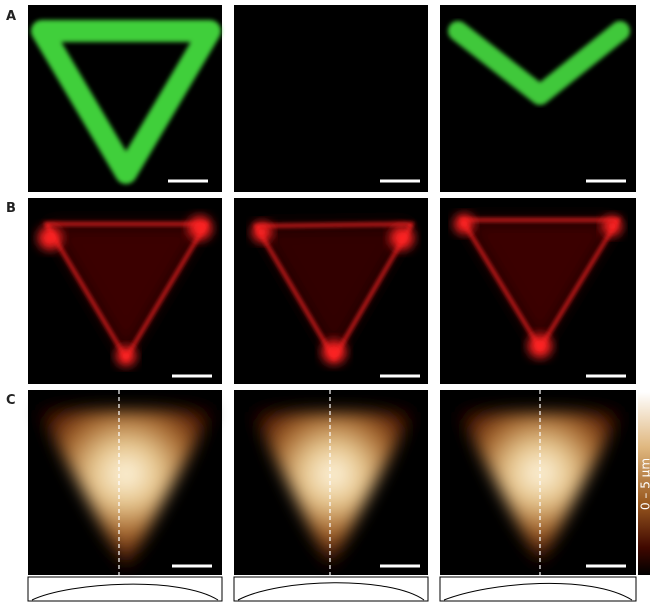 This screenshot has height=602, width=650. What do you see at coordinates (332, 589) in the screenshot?
I see `height-profile` at bounding box center [332, 589].